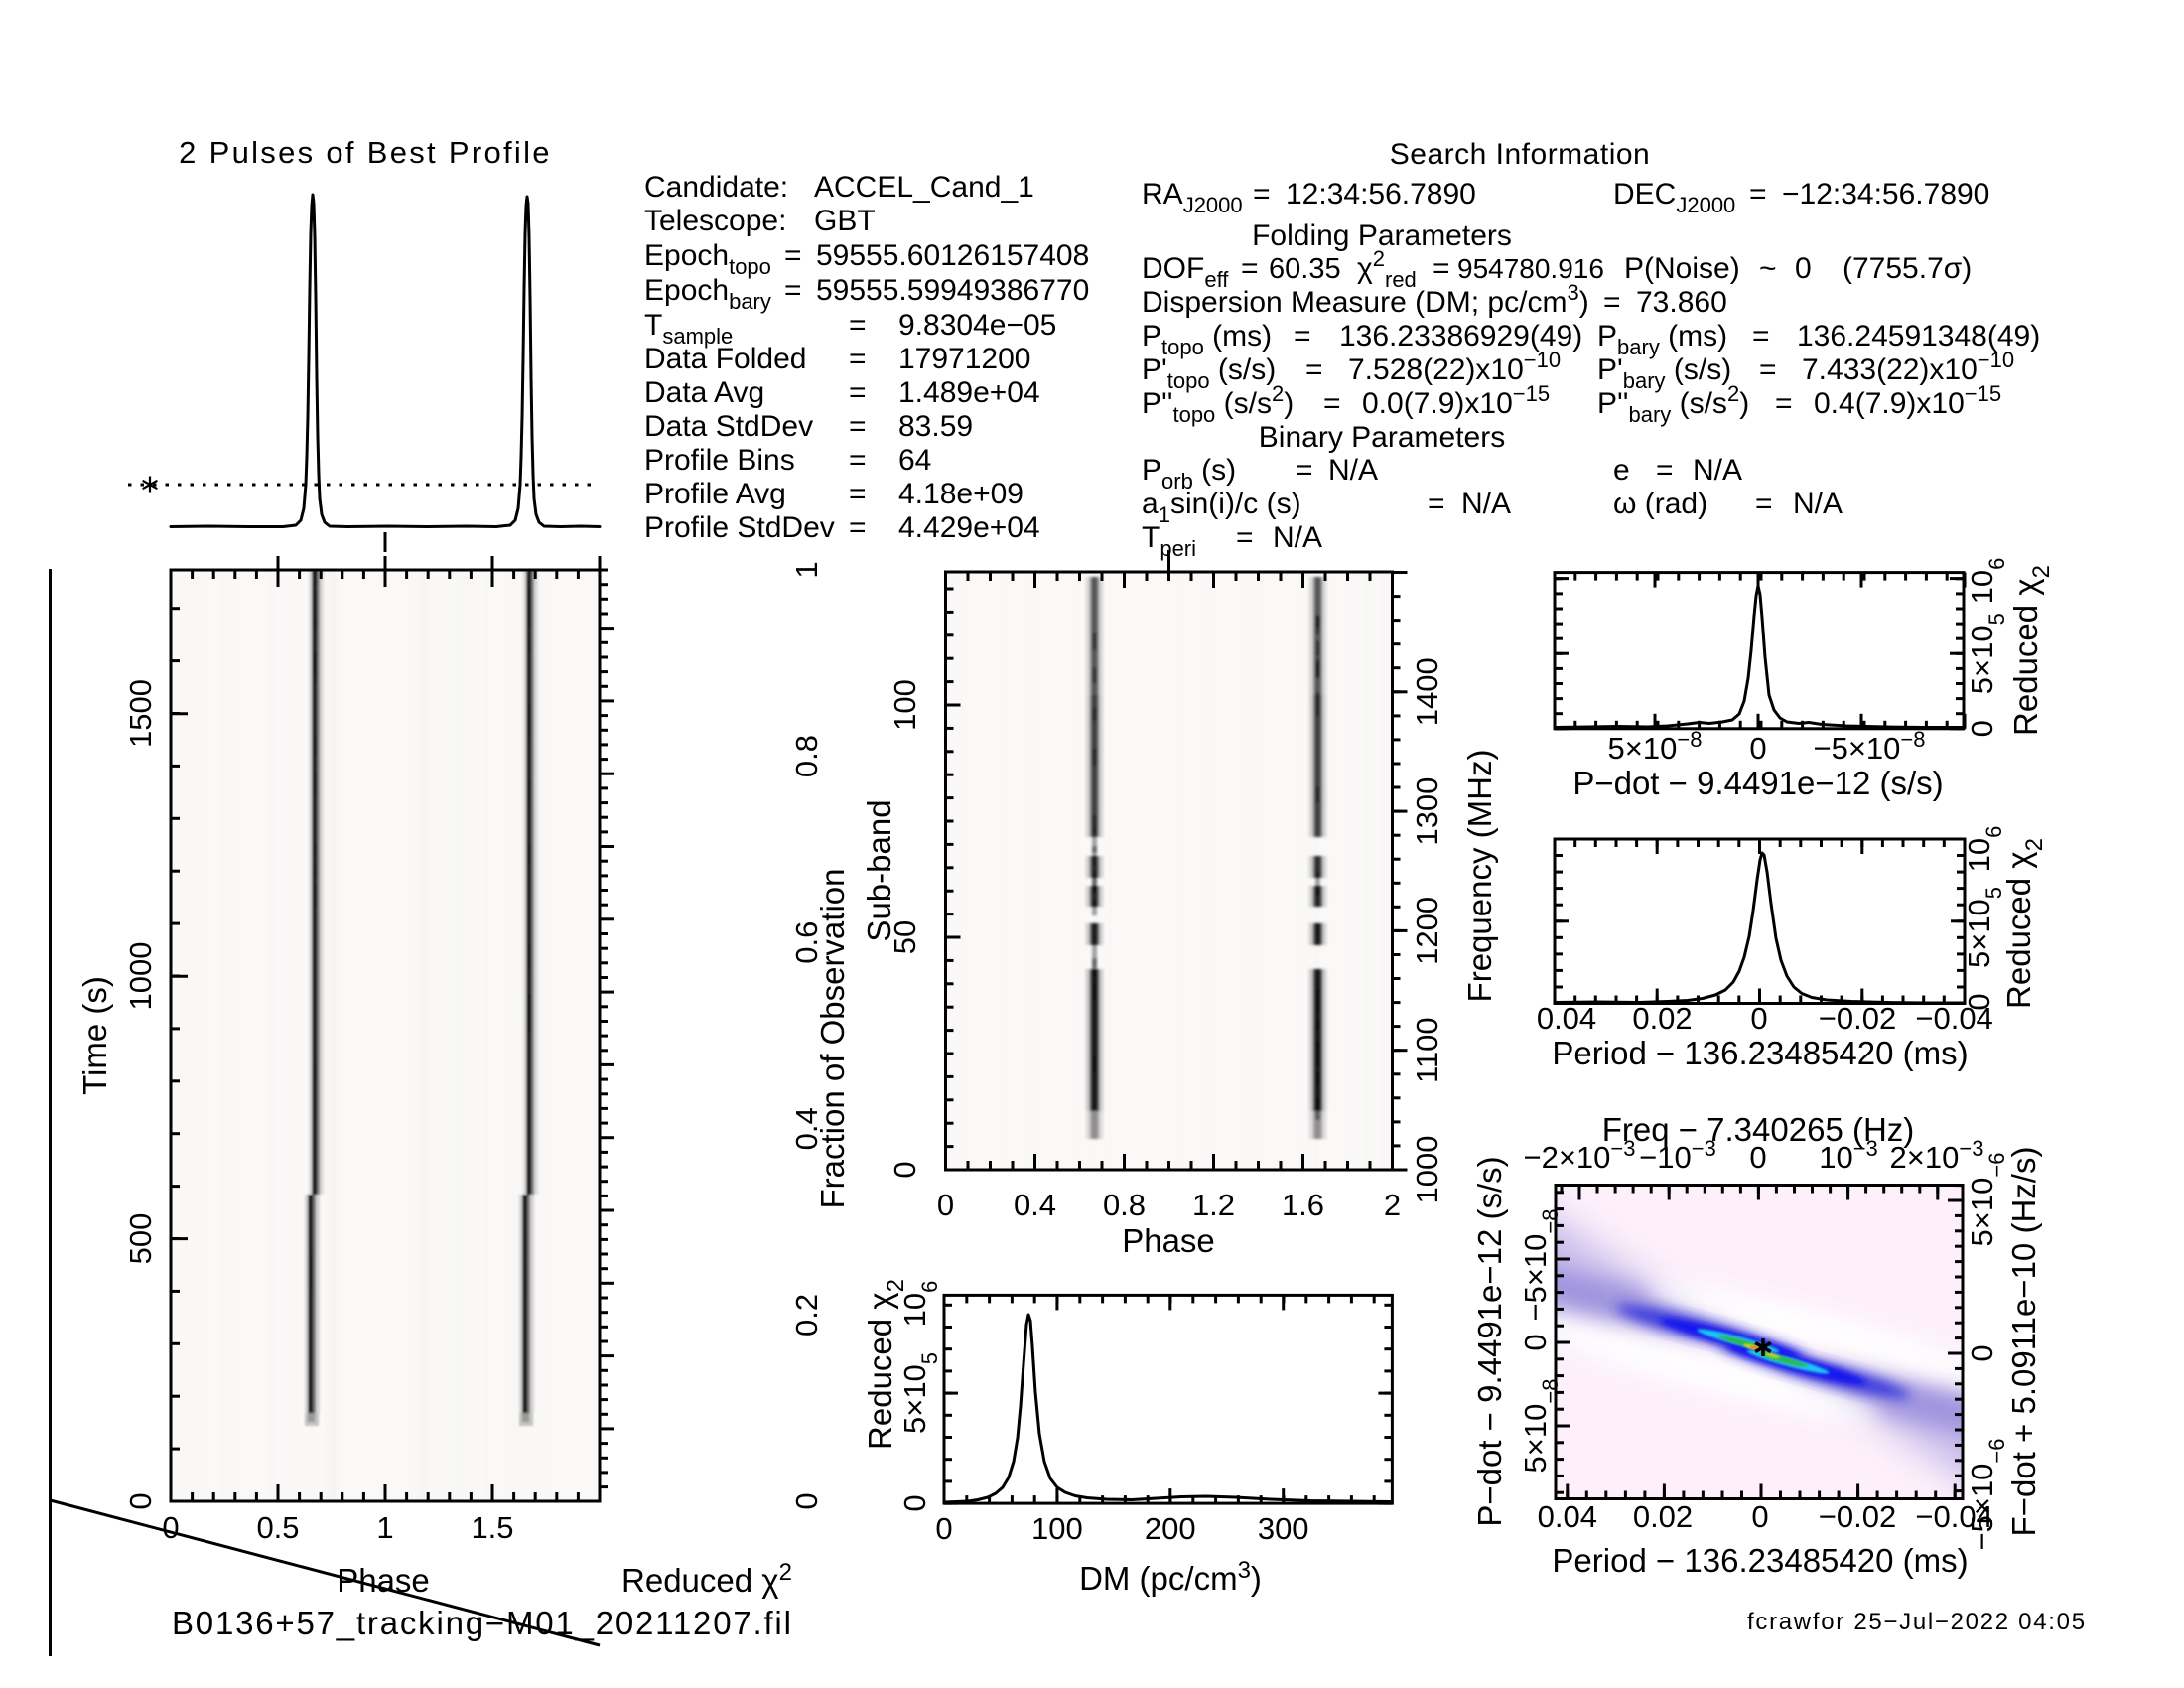  Describe the element at coordinates (1907, 400) in the screenshot. I see `svg-text: 0.4(7.9)x10−15` at that location.